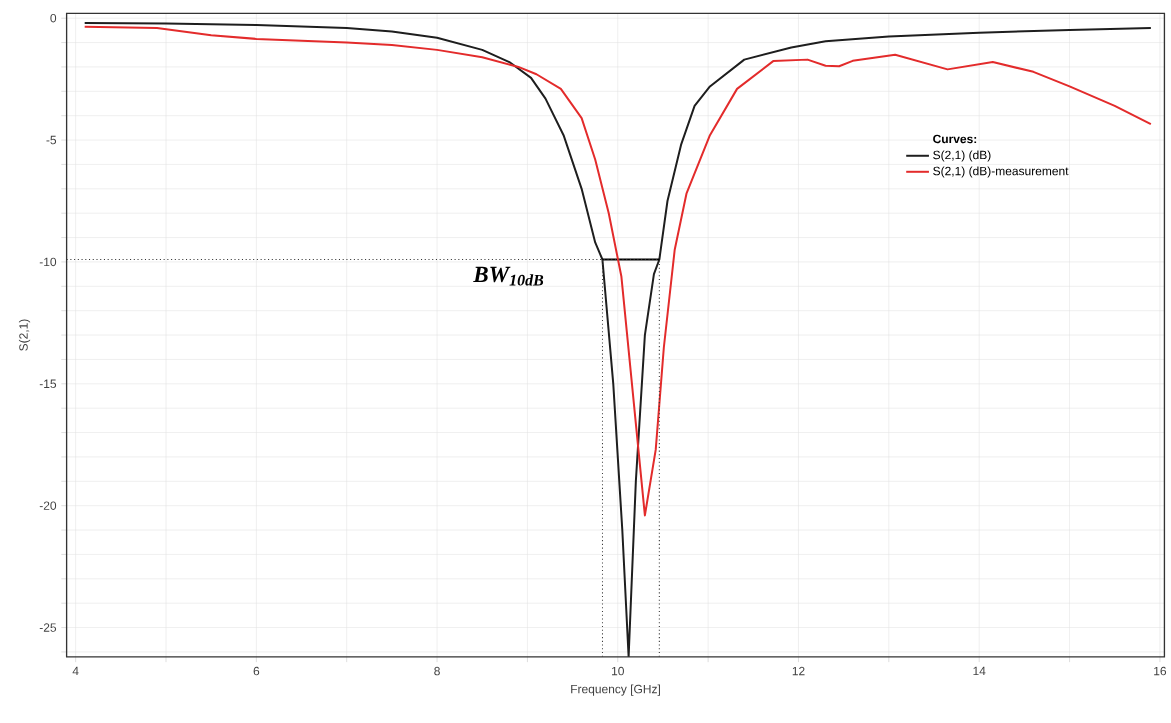 The image size is (1171, 723). What do you see at coordinates (24, 335) in the screenshot?
I see `y-axis-title: S(2,1)` at bounding box center [24, 335].